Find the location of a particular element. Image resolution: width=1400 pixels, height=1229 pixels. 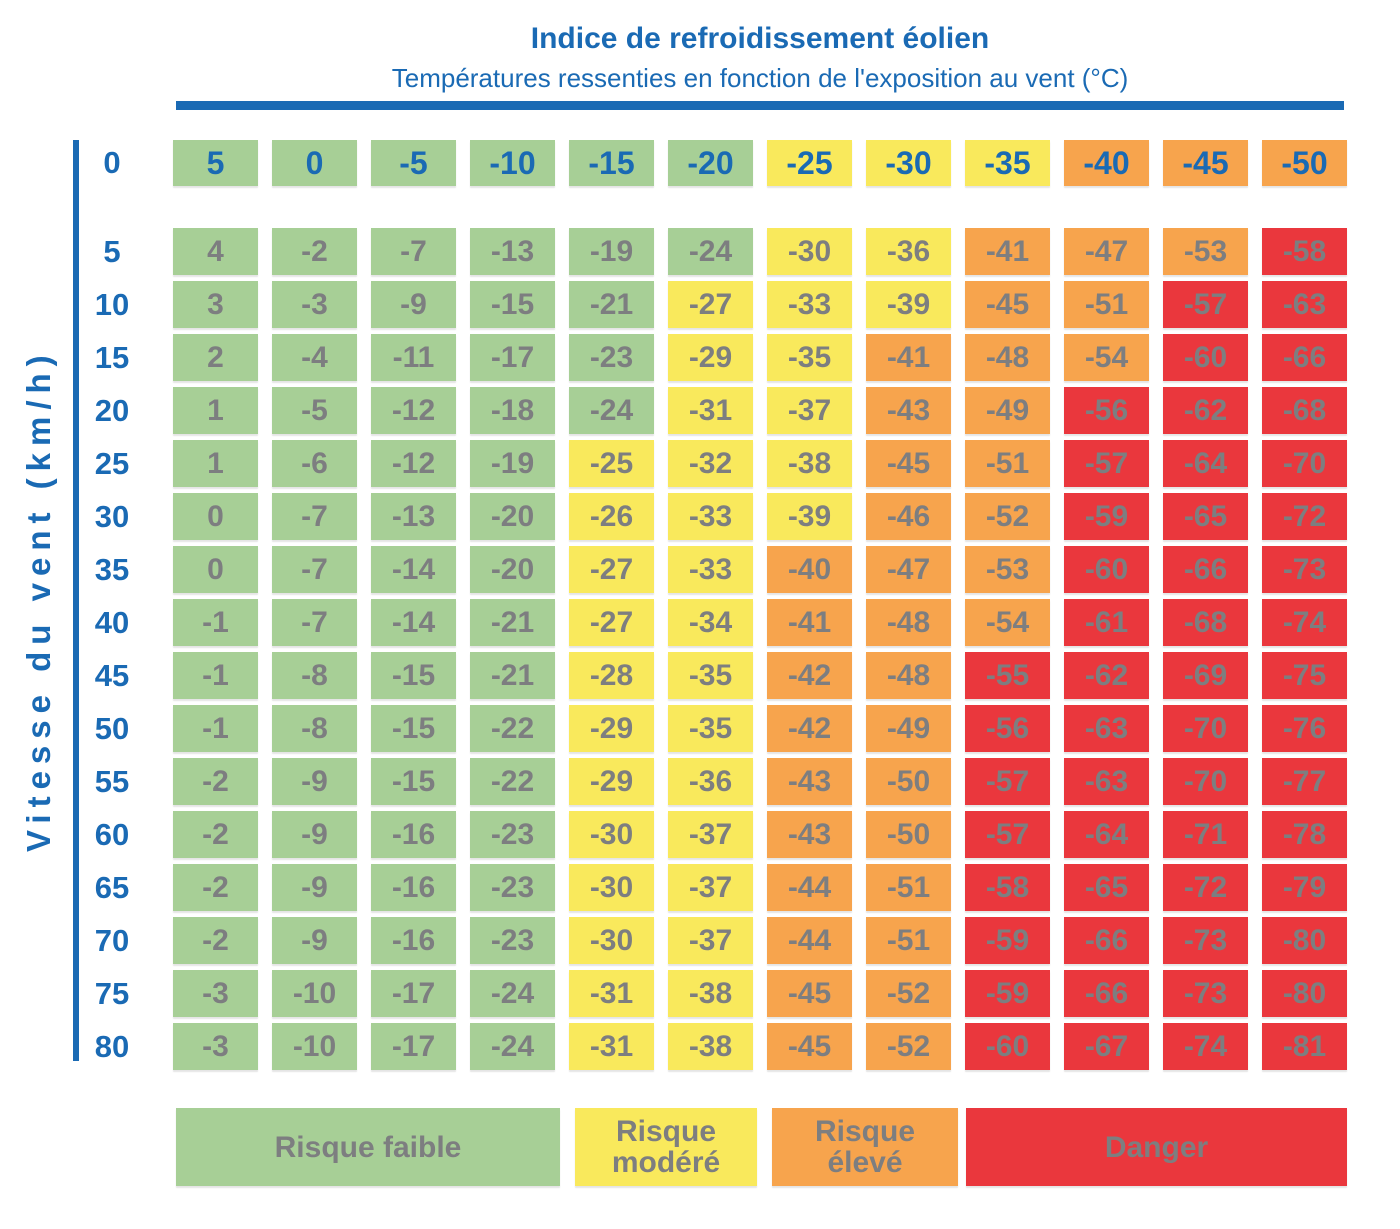

wind-chill-cell: -29 is located at coordinates (611, 781).